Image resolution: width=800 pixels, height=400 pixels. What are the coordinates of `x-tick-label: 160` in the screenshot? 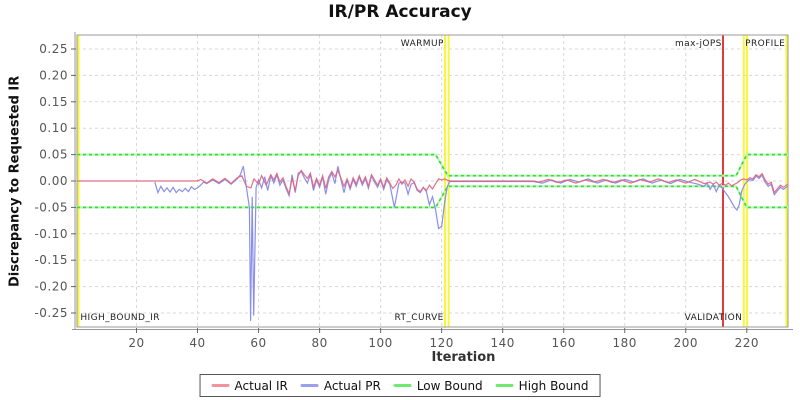 It's located at (564, 343).